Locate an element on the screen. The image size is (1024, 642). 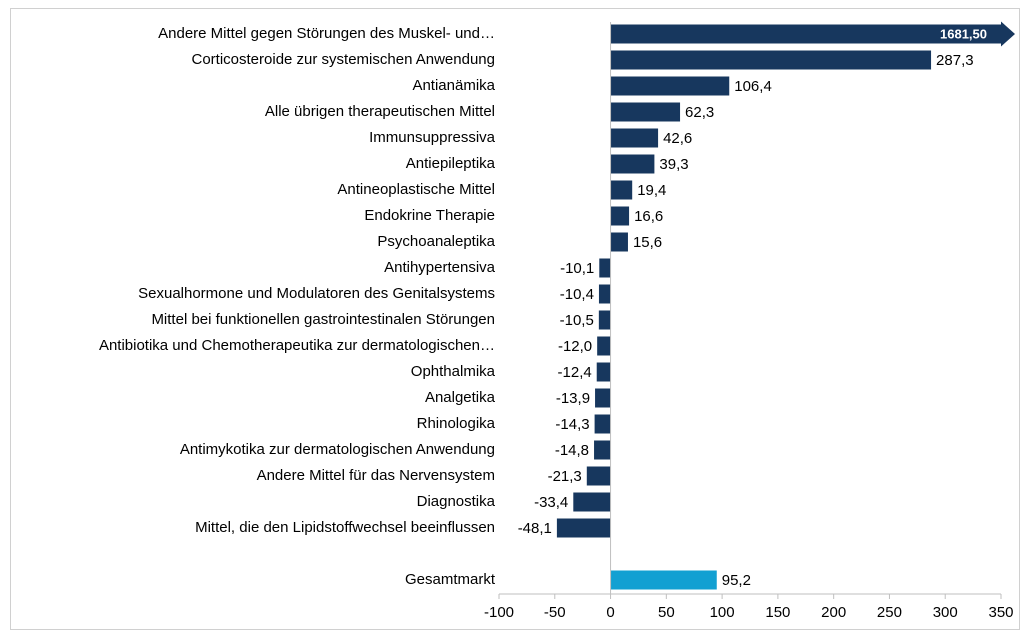
y-tick-label: Psychoanaleptika is located at coordinates (436, 241).